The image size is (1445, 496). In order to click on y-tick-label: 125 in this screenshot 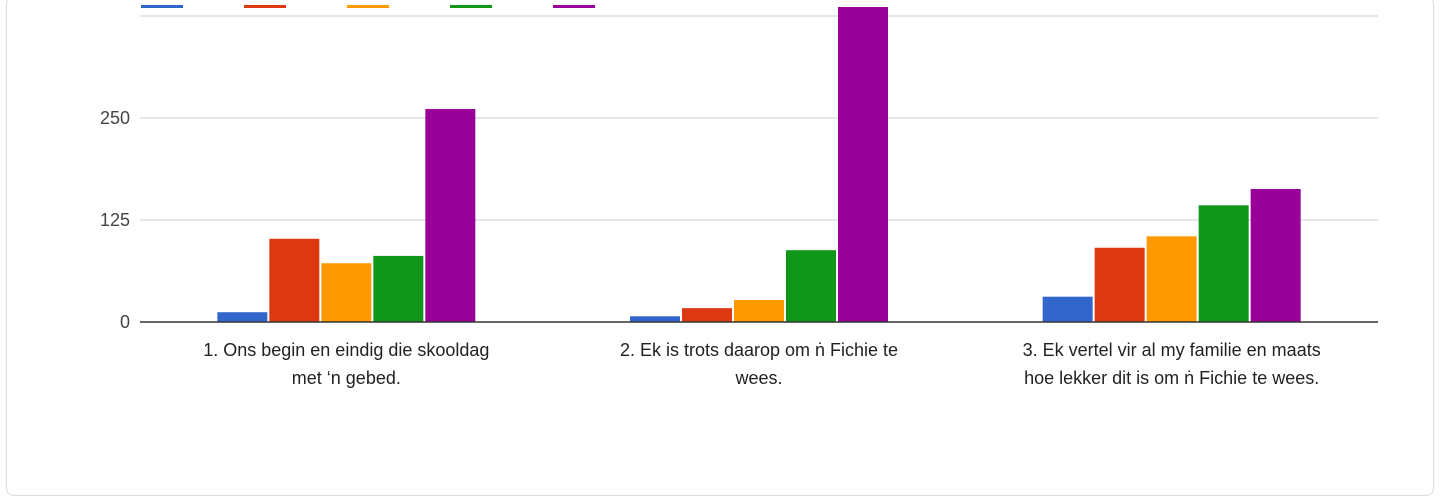, I will do `click(115, 220)`.